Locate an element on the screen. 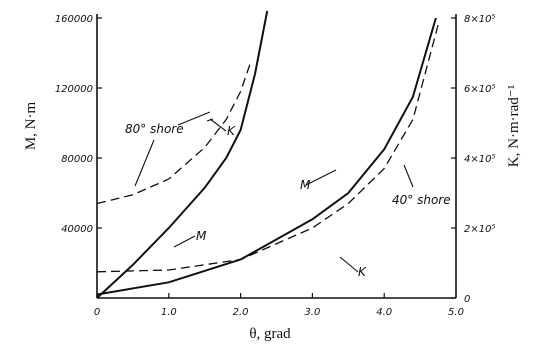 The width and height of the screenshot is (555, 353). y-tick-label: 40000 is located at coordinates (77, 229).